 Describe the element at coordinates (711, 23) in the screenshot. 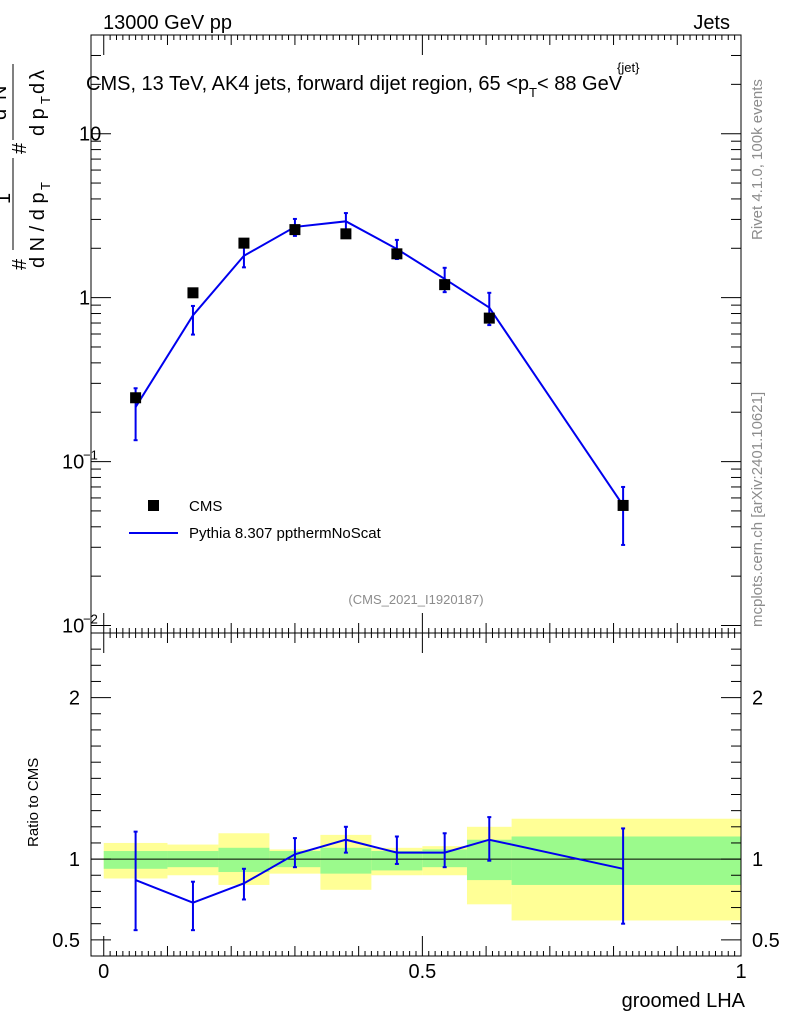

I see `category-label: Jets` at that location.